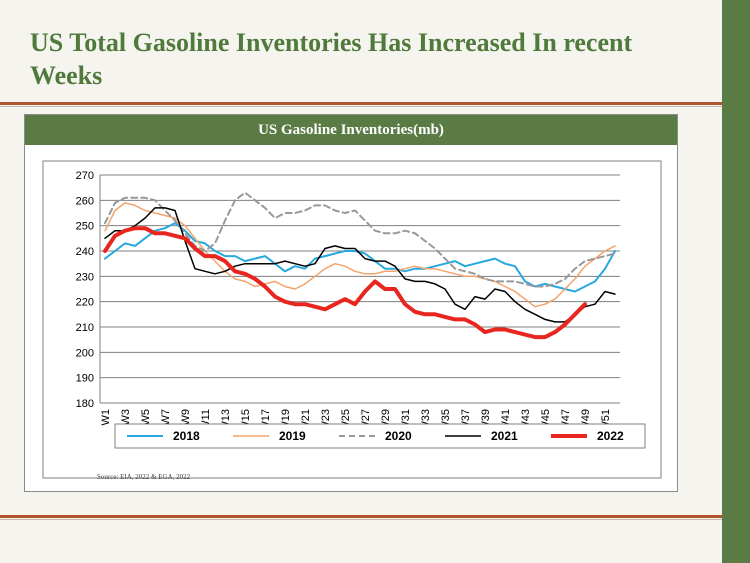 The image size is (750, 563). What do you see at coordinates (504, 436) in the screenshot?
I see `legend-label-2021: 2021` at bounding box center [504, 436].